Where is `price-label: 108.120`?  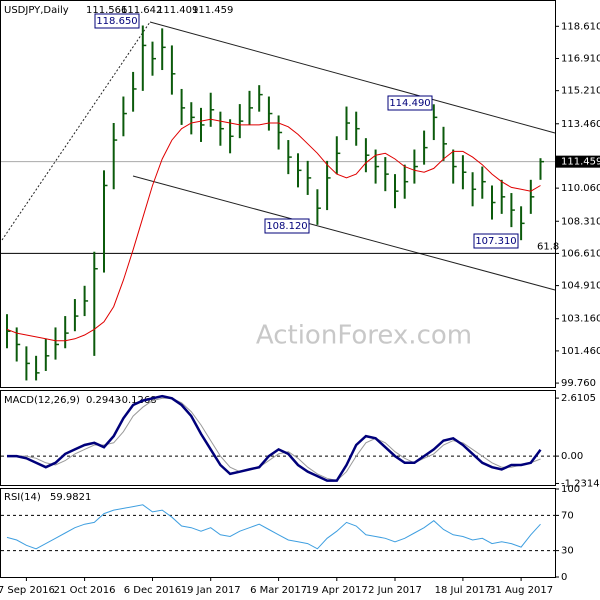
price-label: 108.120 is located at coordinates (286, 226).